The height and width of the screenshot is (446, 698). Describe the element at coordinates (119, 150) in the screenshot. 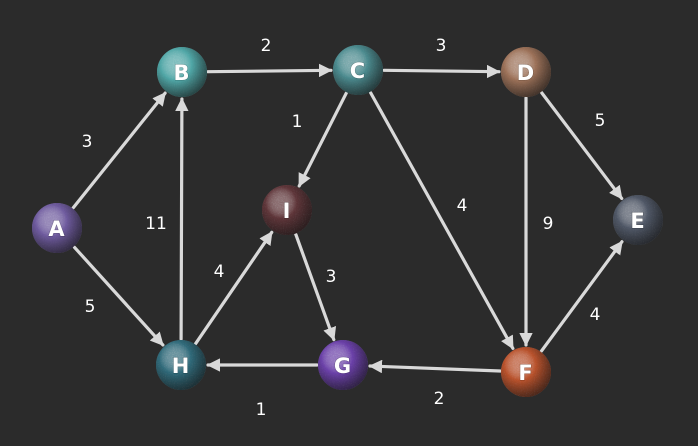

I see `edge-a-to-b` at that location.